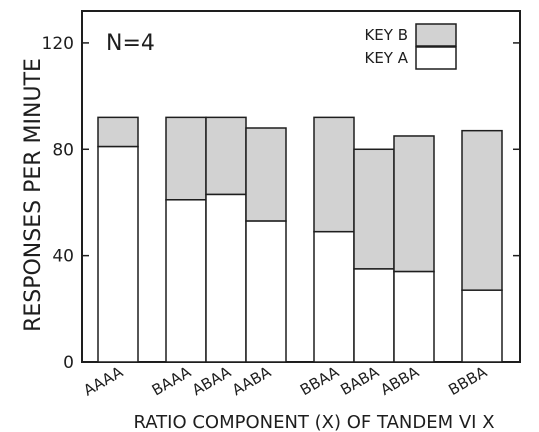 The height and width of the screenshot is (432, 539). Describe the element at coordinates (130, 43) in the screenshot. I see `sample-size-annotation: N=4` at that location.